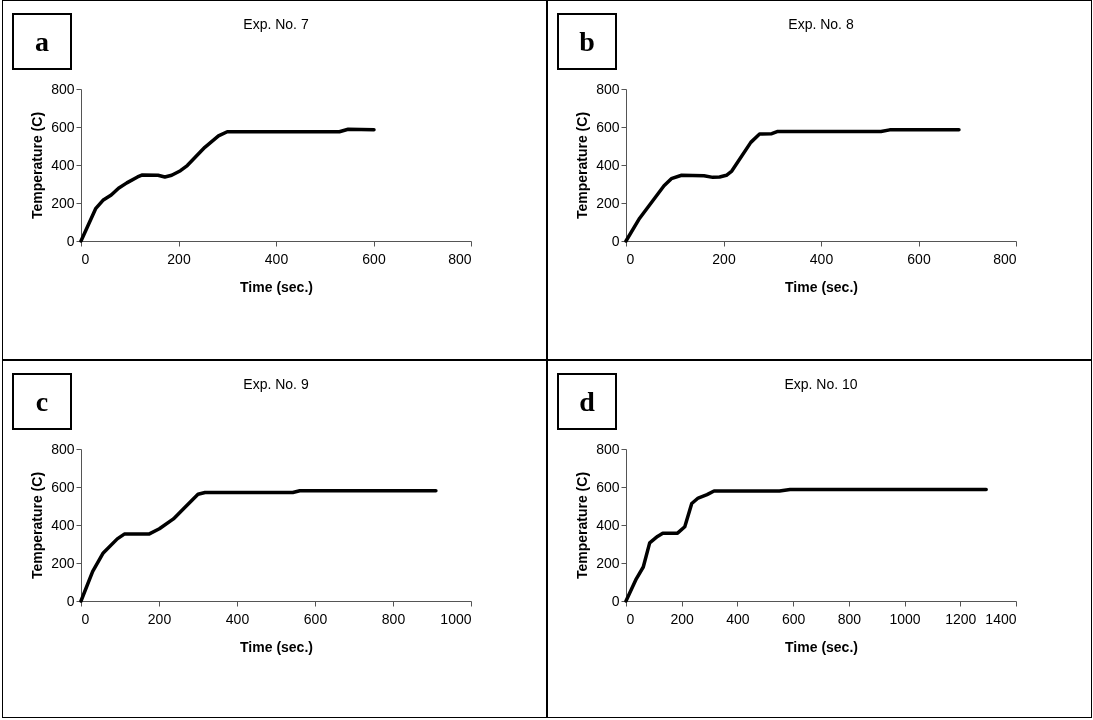  I want to click on chart-title: Exp. No. 10, so click(821, 384).